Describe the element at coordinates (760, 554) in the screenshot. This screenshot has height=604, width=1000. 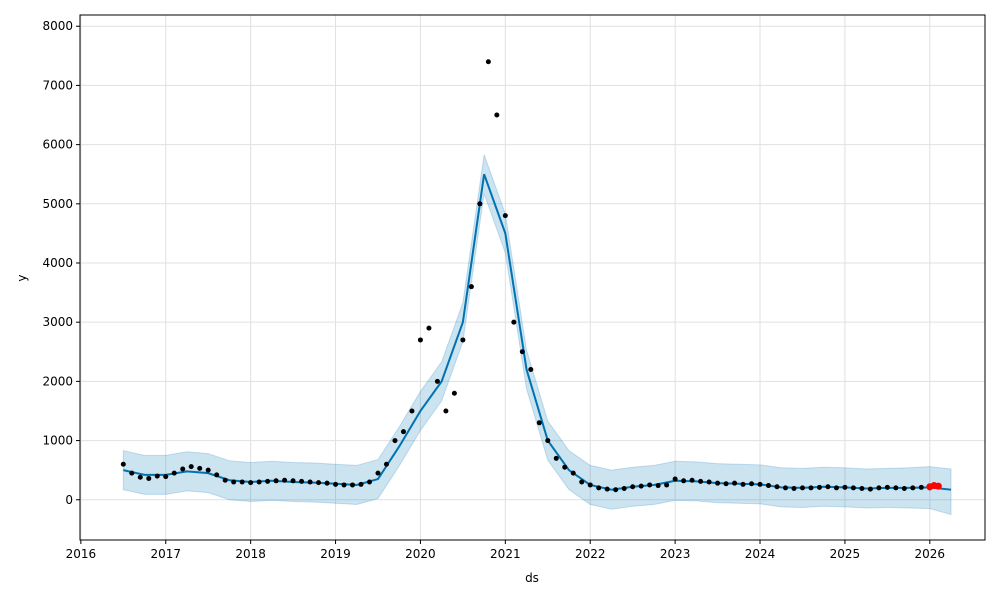
I see `x-tick-label: 2024` at that location.